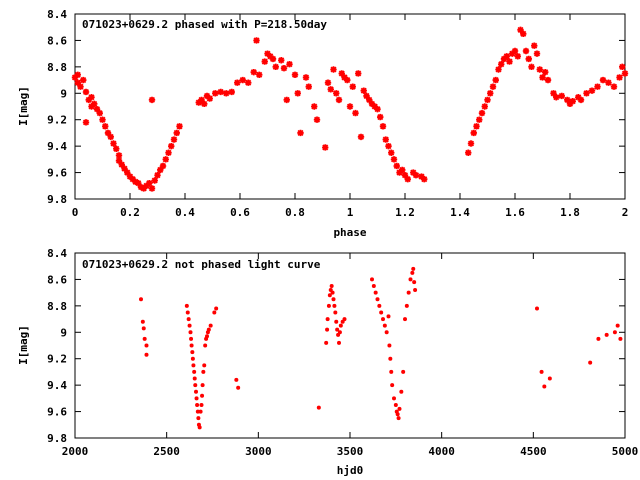 The width and height of the screenshot is (640, 480). I want to click on y-tick-label: 9.2, so click(57, 359).